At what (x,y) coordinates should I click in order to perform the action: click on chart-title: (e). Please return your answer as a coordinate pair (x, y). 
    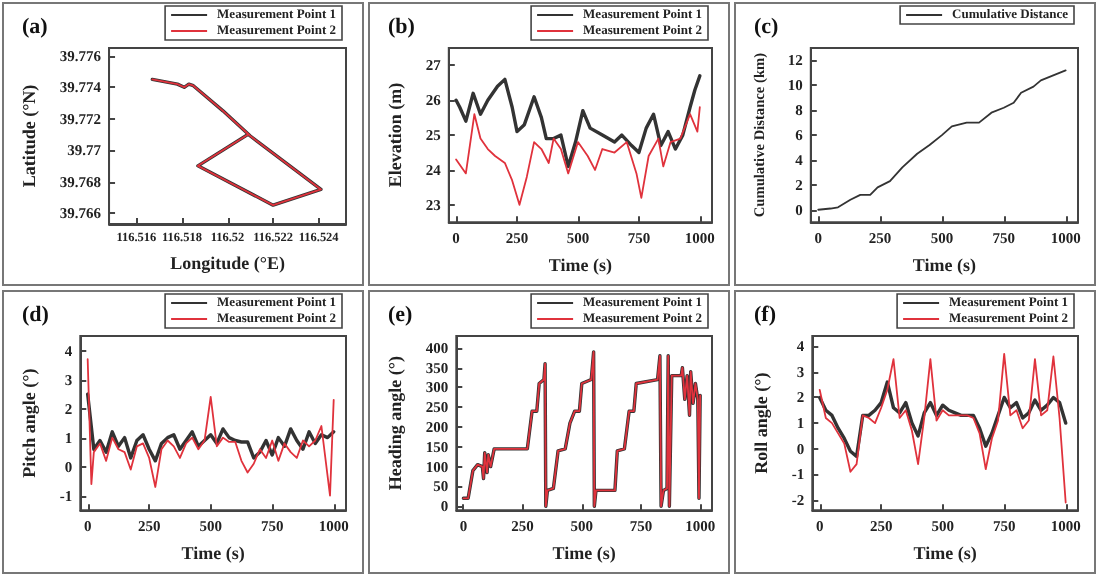
    Looking at the image, I should click on (401, 315).